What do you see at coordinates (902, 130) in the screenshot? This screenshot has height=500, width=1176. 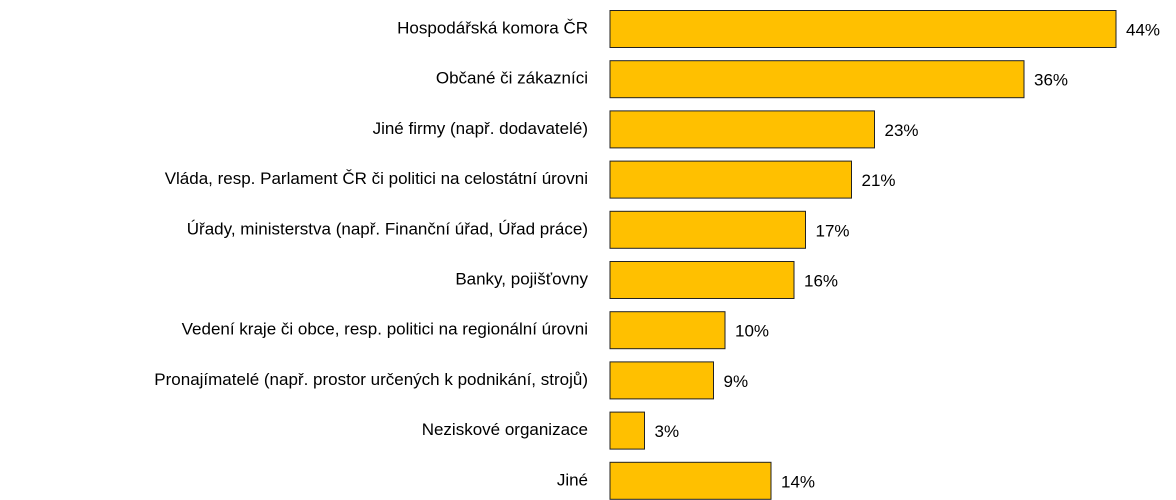 I see `data-label: 23%` at bounding box center [902, 130].